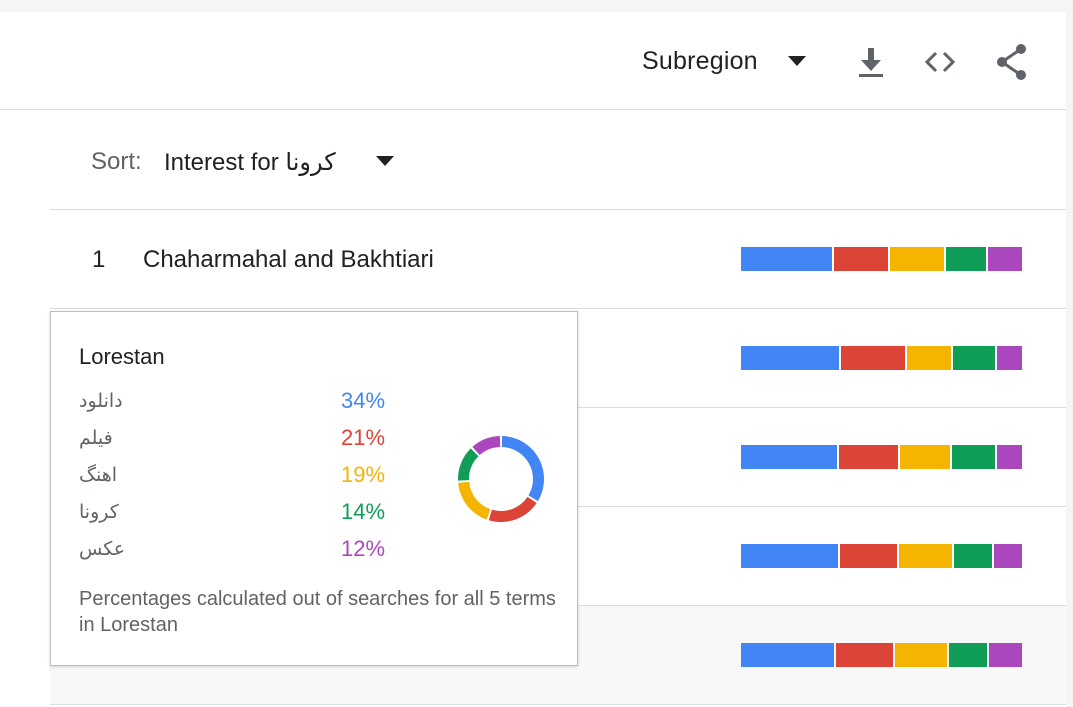 The width and height of the screenshot is (1073, 707). Describe the element at coordinates (116, 161) in the screenshot. I see `sort-label: Sort:` at that location.